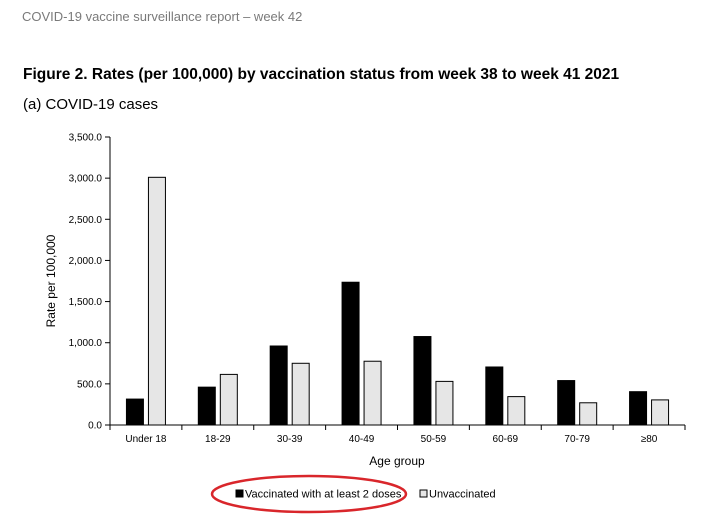  What do you see at coordinates (434, 439) in the screenshot?
I see `x-tick-label: 50-59` at bounding box center [434, 439].